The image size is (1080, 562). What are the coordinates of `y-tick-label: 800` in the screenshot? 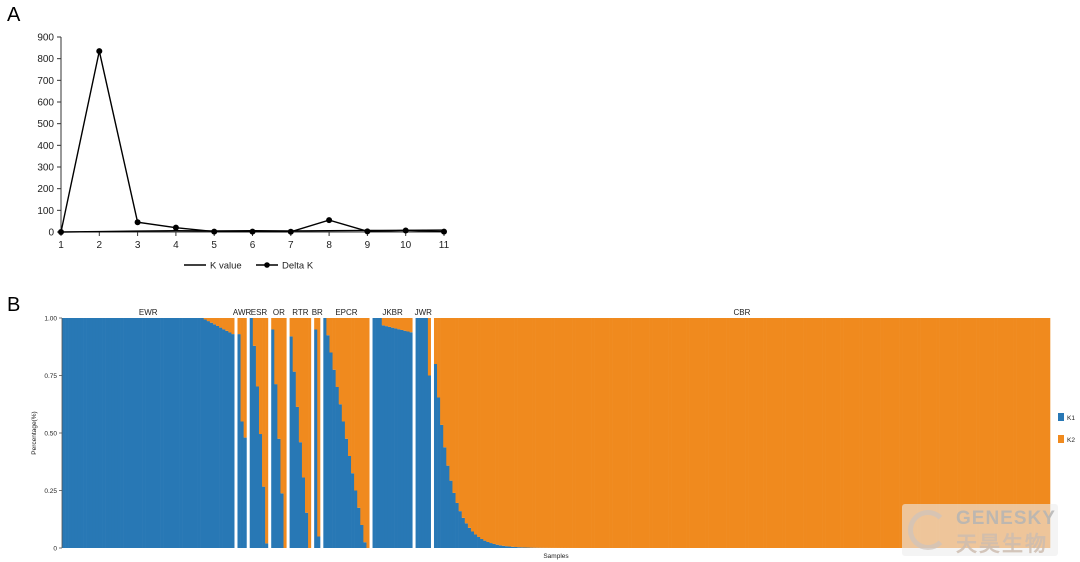 It's located at (45, 59).